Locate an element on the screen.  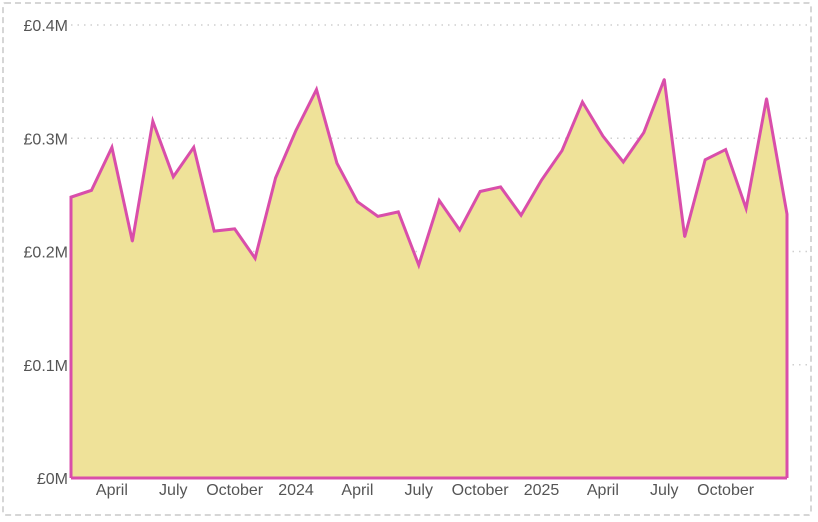
y-axis-tick-labels: £0M £0.1M £0.2M £0.3M £0.4M is located at coordinates (46, 253).